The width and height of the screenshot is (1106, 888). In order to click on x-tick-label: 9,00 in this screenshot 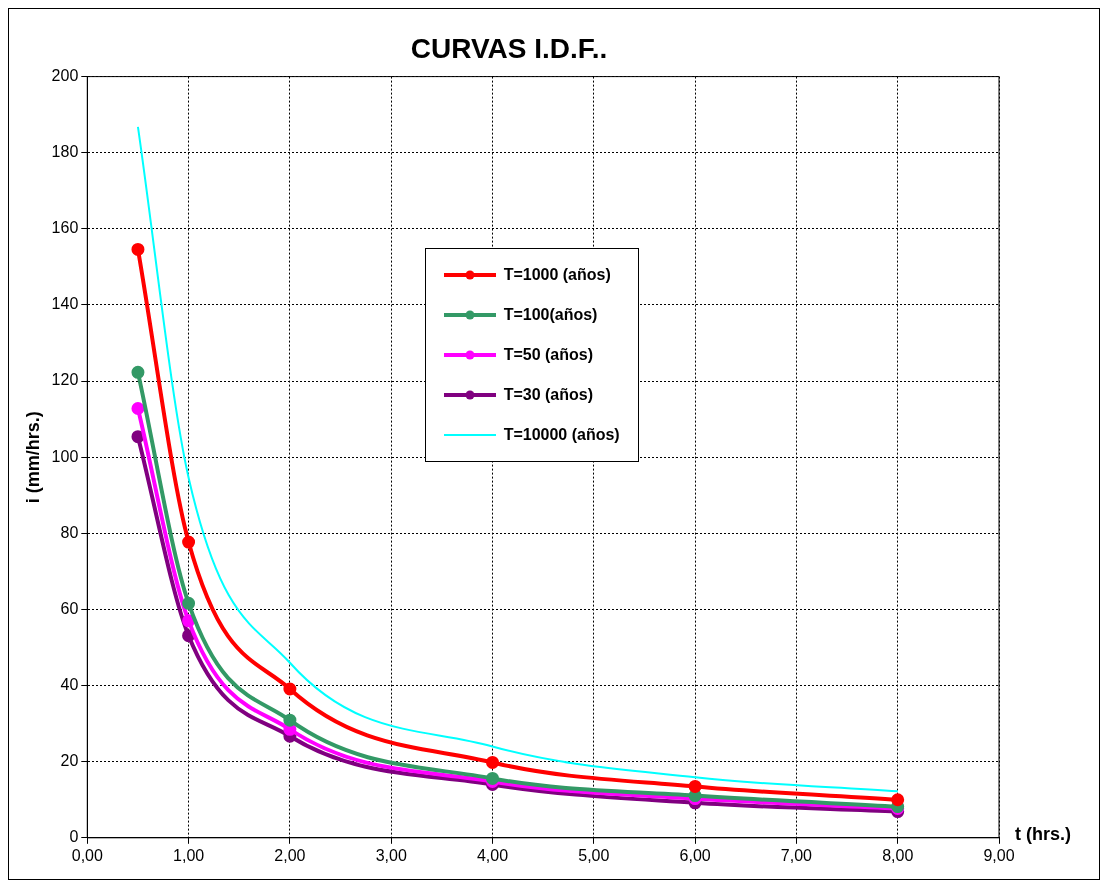, I will do `click(999, 855)`.